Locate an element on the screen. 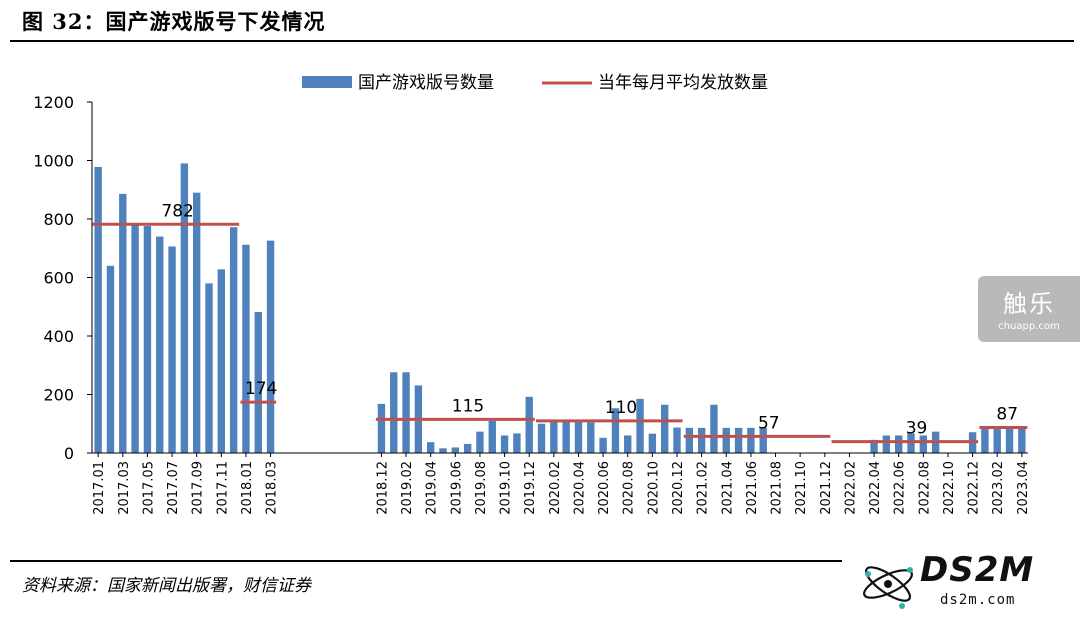  y-tick-label: 600 is located at coordinates (58, 278).